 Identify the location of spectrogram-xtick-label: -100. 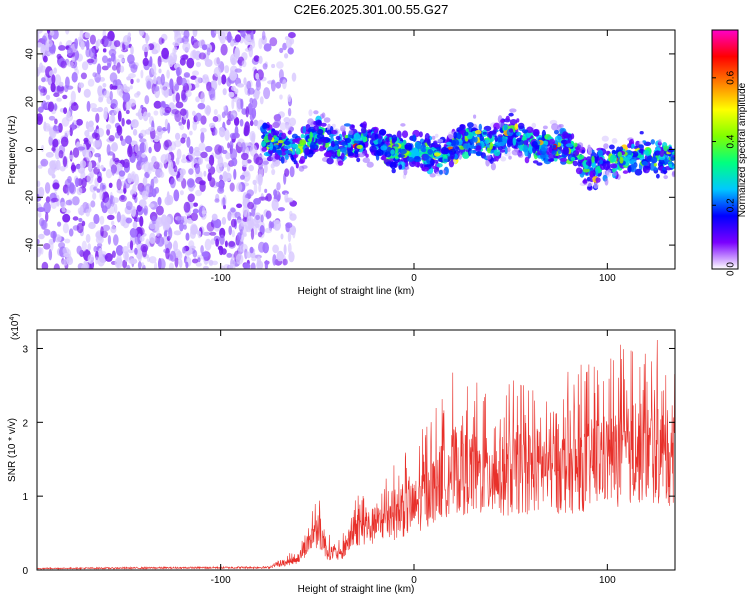
(221, 278).